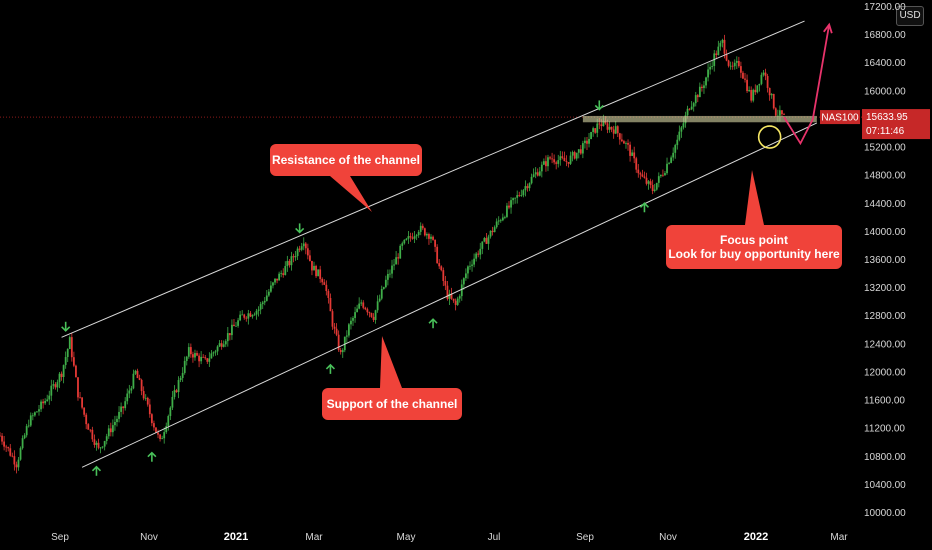  I want to click on currency-badge: USD, so click(910, 16).